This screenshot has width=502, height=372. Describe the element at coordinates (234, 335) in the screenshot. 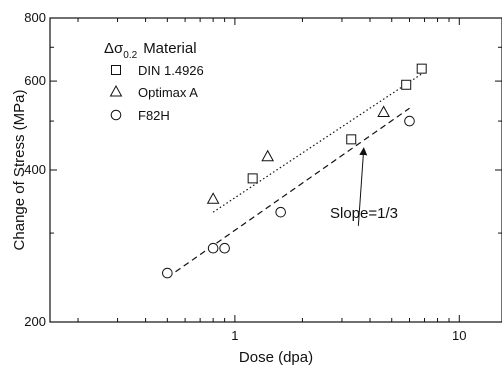

I see `x-tick-label: 1` at that location.